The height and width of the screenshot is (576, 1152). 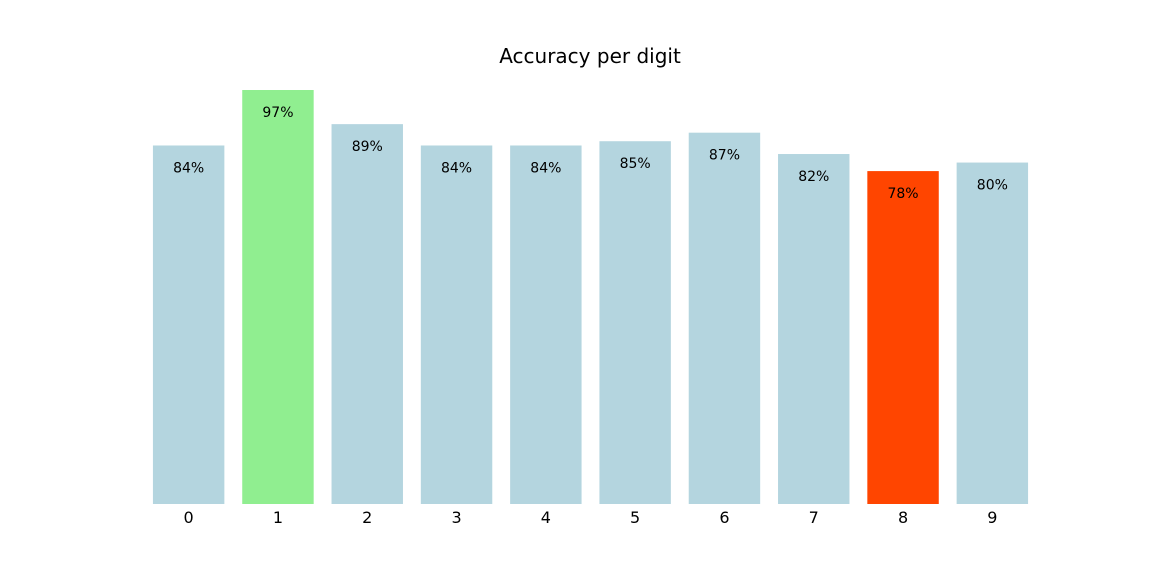 What do you see at coordinates (456, 517) in the screenshot?
I see `x-tick-label-3: 3` at bounding box center [456, 517].